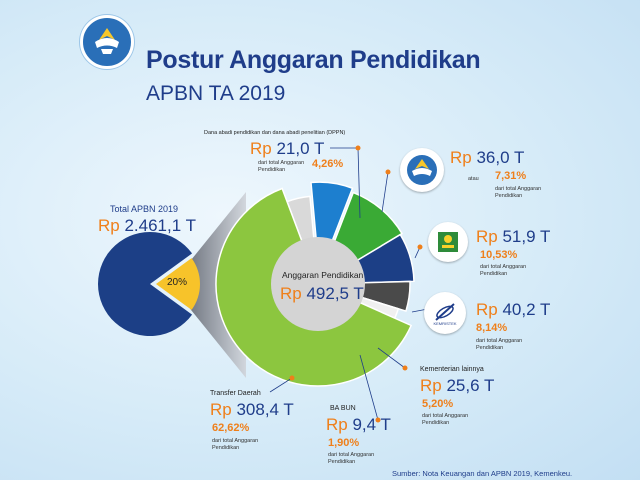 Image resolution: width=640 pixels, height=480 pixels. What do you see at coordinates (107, 42) in the screenshot?
I see `ministry-logo-icon` at bounding box center [107, 42].